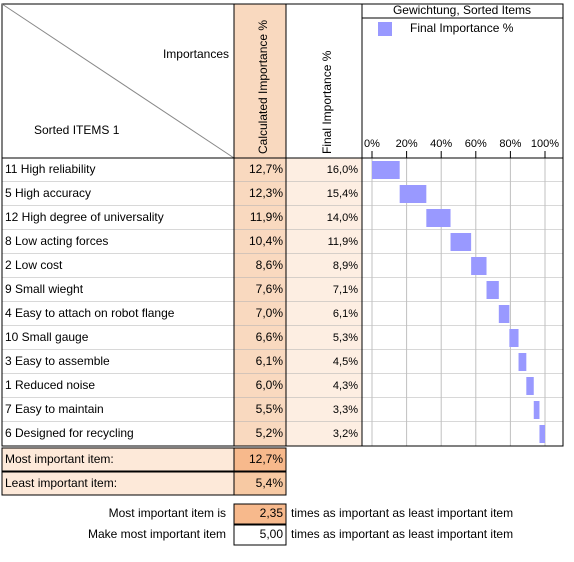  I want to click on row-label: 6 Designed for recycling, so click(69, 433).